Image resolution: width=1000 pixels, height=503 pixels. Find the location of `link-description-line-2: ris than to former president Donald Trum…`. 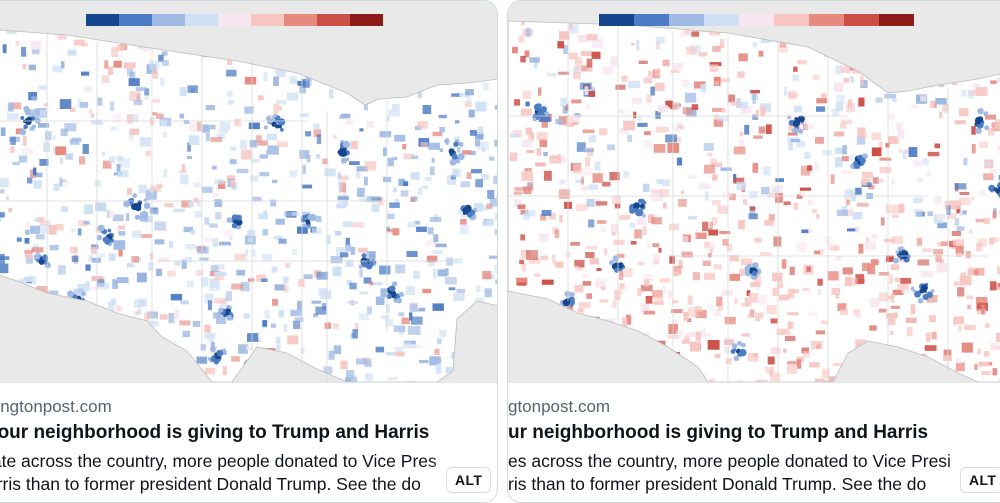

link-description-line-2: ris than to former president Donald Trum… is located at coordinates (717, 484).